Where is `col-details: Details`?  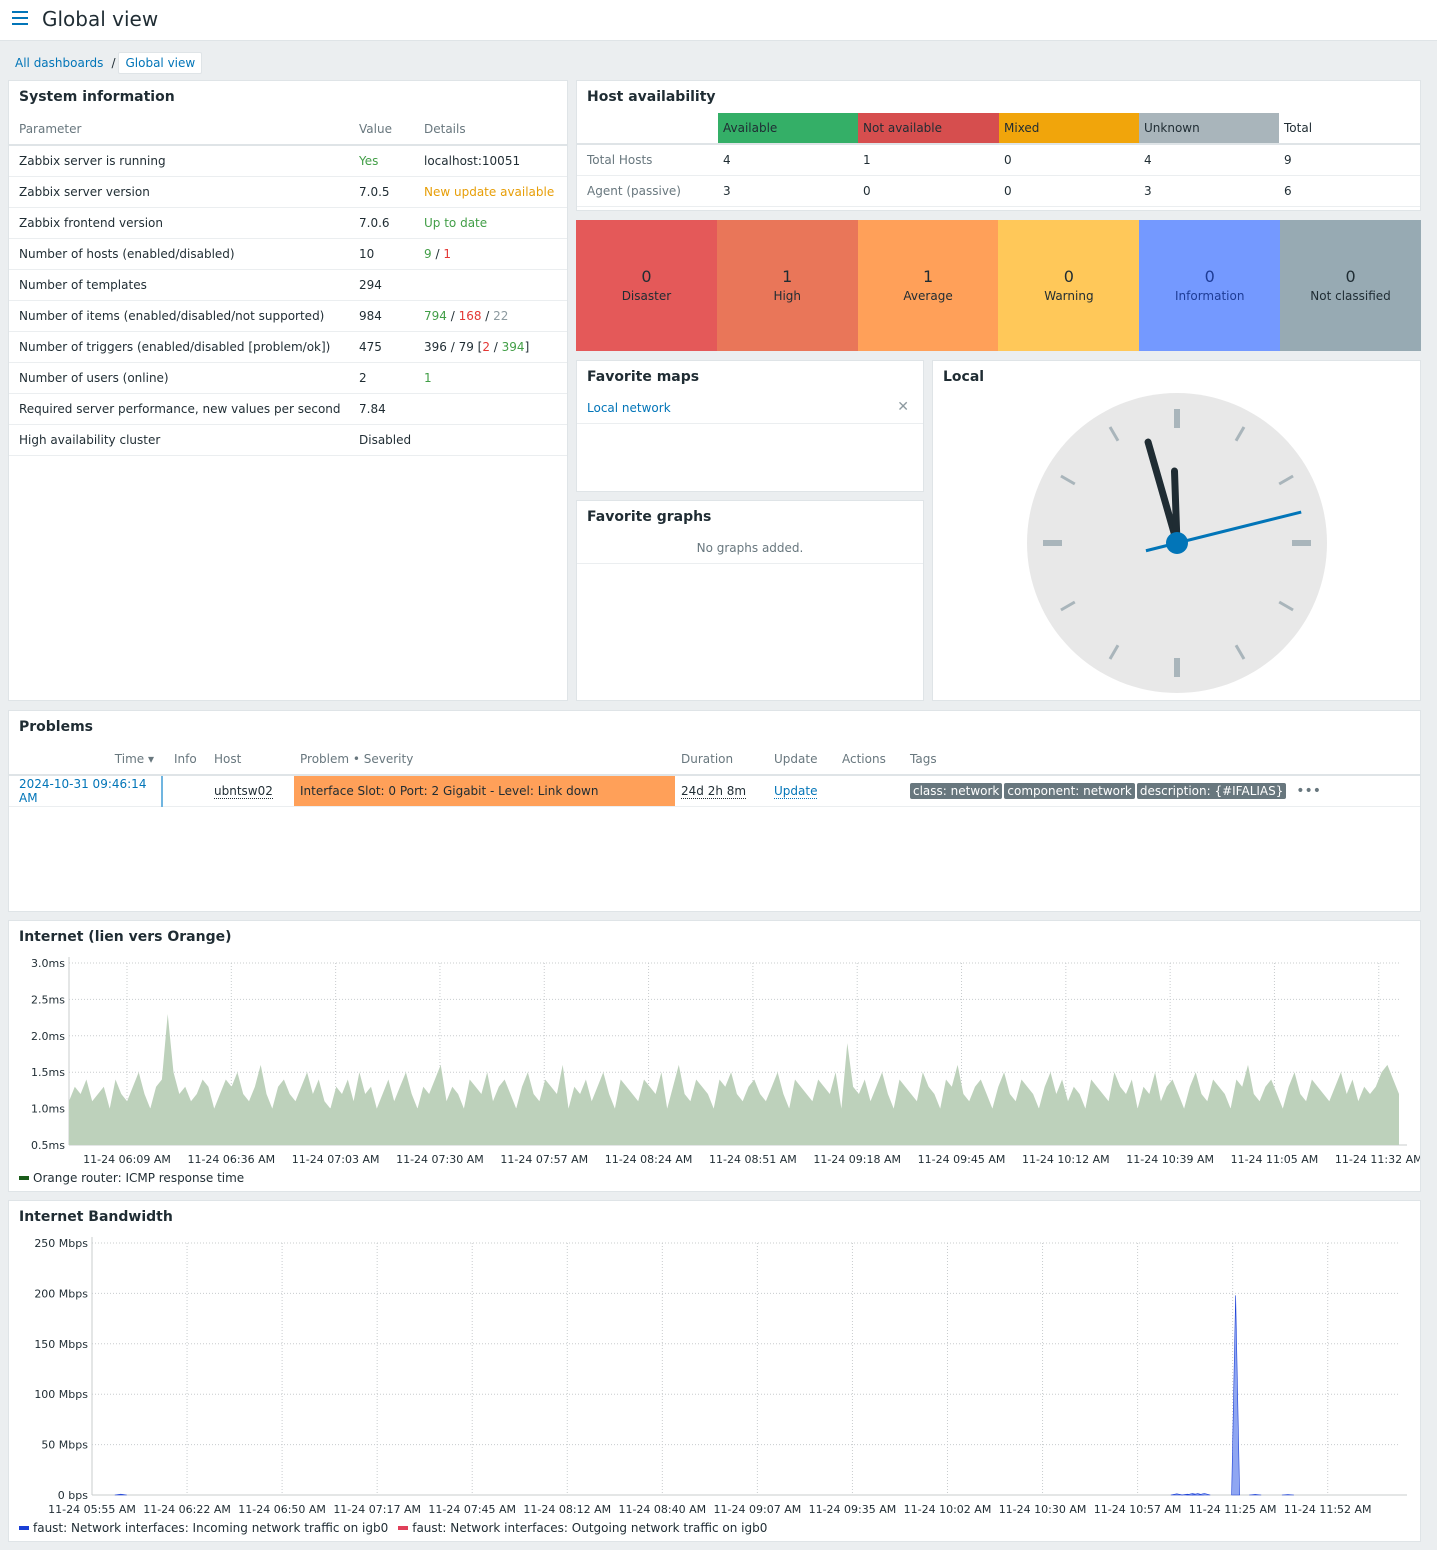
col-details: Details is located at coordinates (490, 129).